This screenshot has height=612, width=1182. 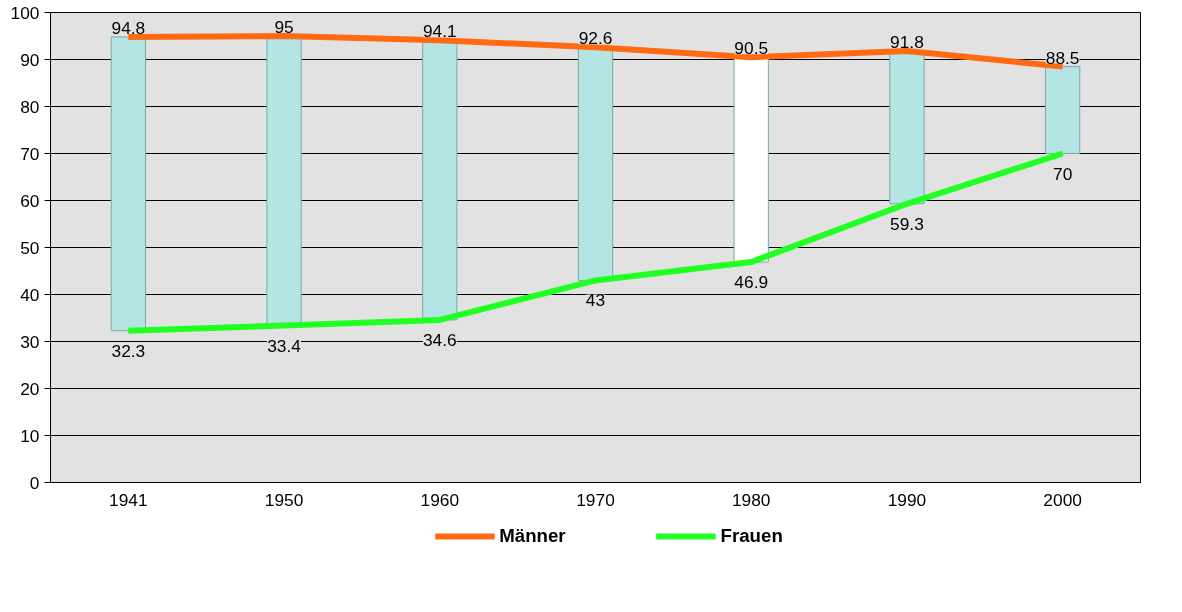 I want to click on data-label: 95, so click(x=284, y=27).